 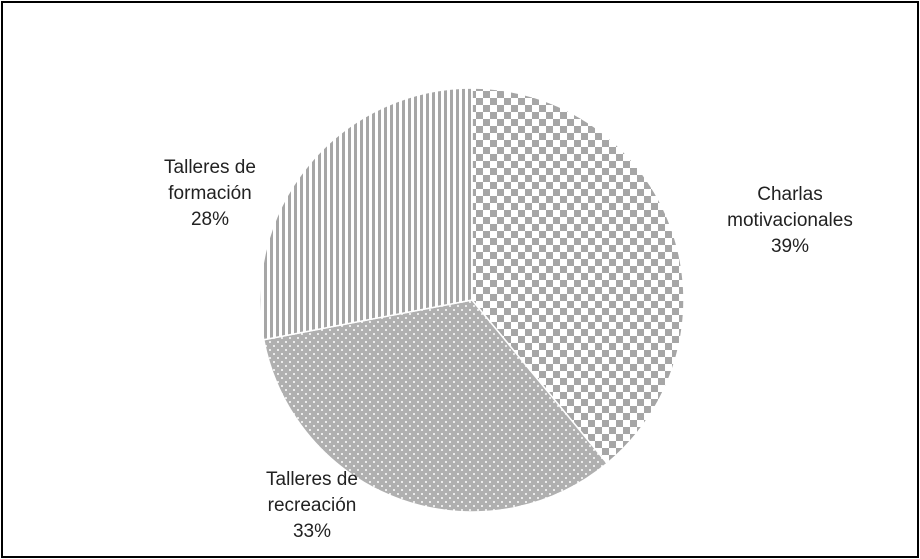 What do you see at coordinates (790, 246) in the screenshot?
I see `value-label: 39%` at bounding box center [790, 246].